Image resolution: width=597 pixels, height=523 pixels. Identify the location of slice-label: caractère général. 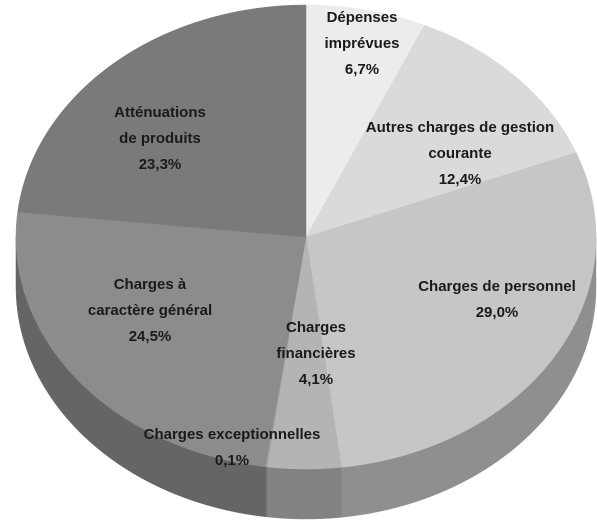
(150, 310).